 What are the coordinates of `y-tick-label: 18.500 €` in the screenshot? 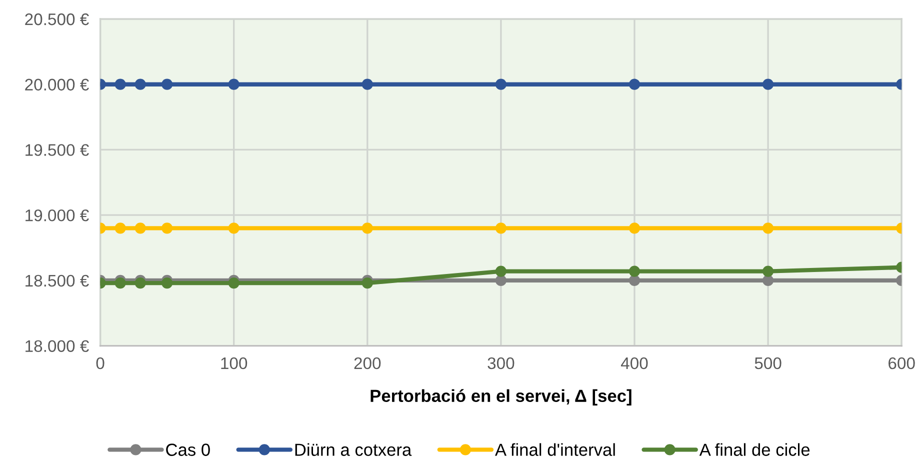 It's located at (57, 280).